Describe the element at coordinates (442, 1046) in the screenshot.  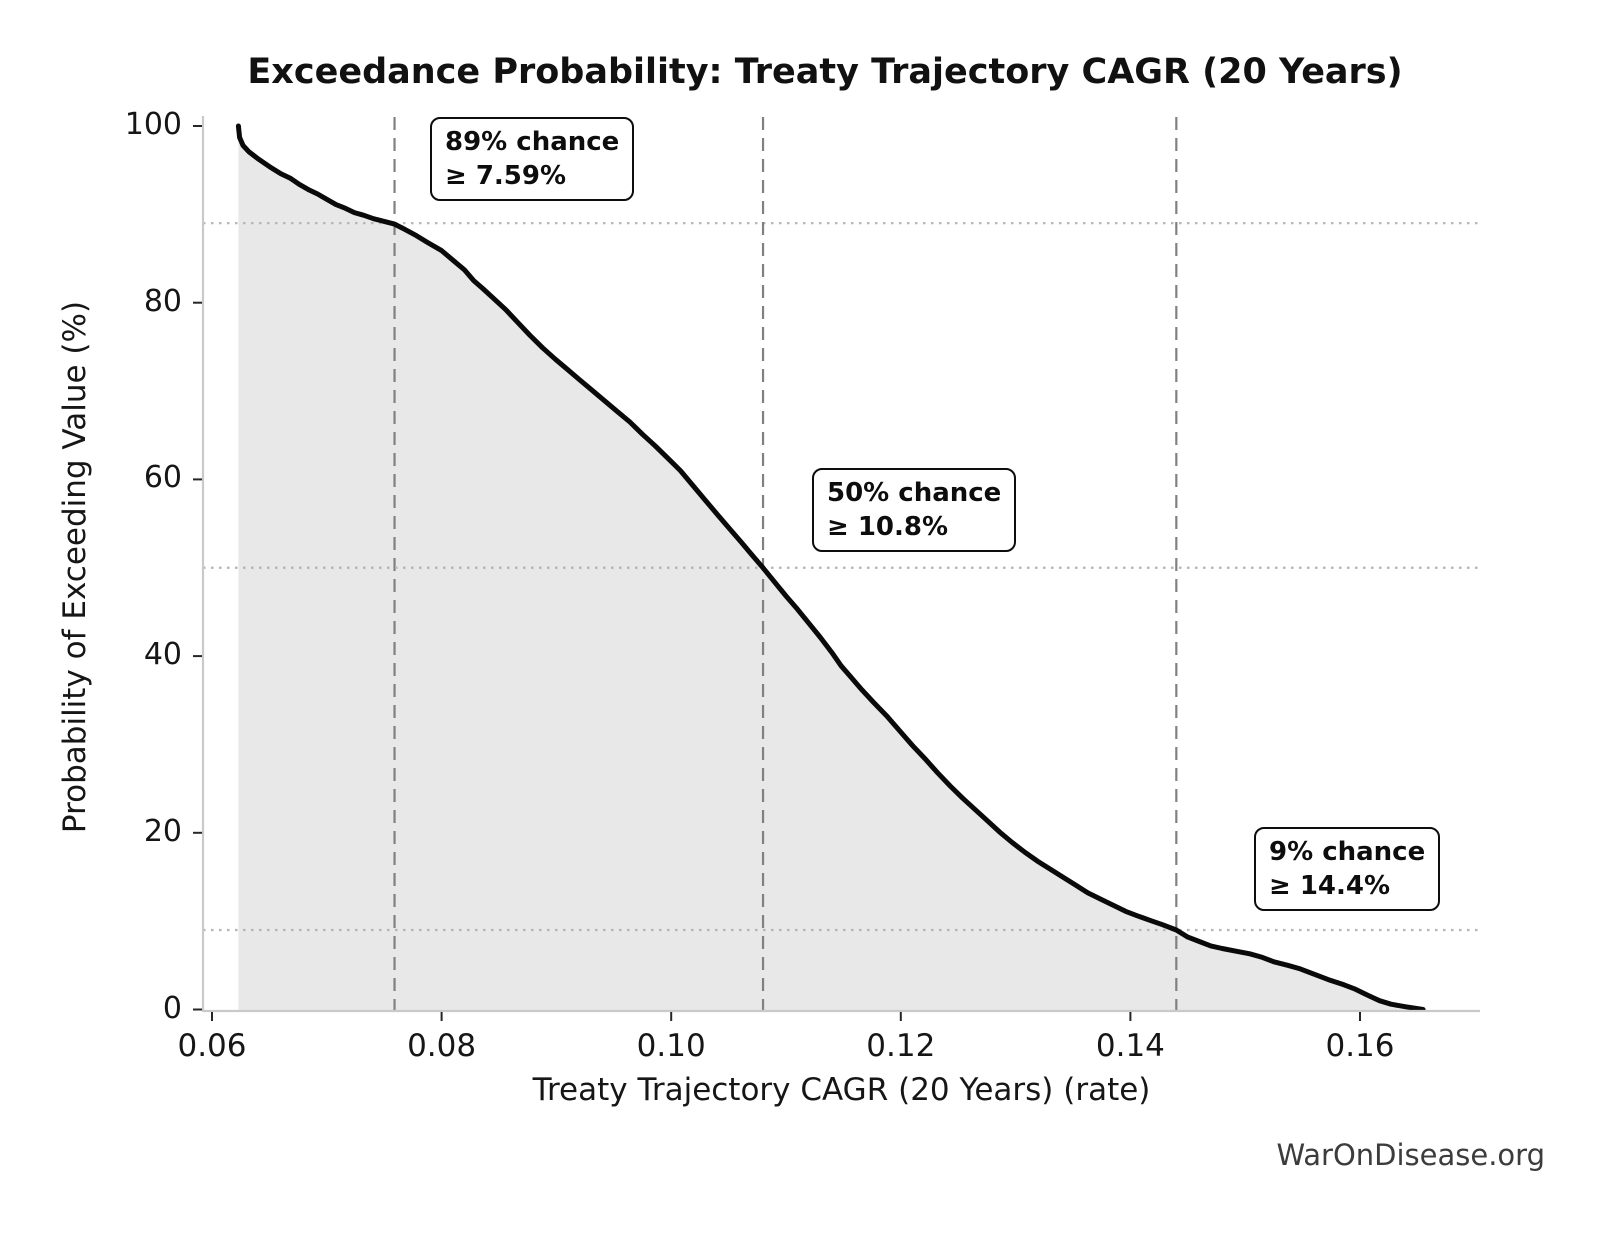
I see `x-tick-label-008: 0.08` at that location.